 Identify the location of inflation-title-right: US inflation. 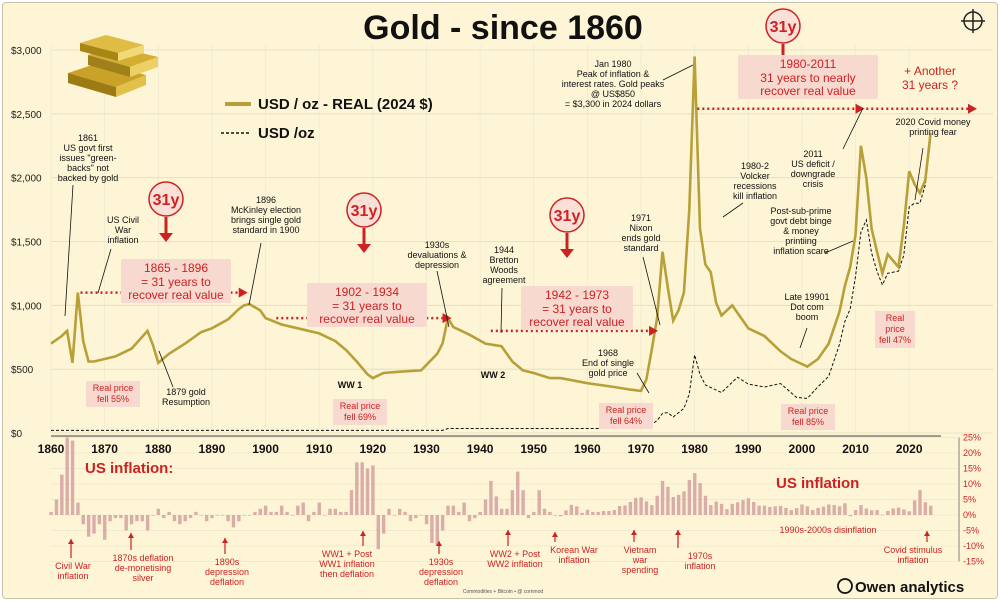
(817, 483).